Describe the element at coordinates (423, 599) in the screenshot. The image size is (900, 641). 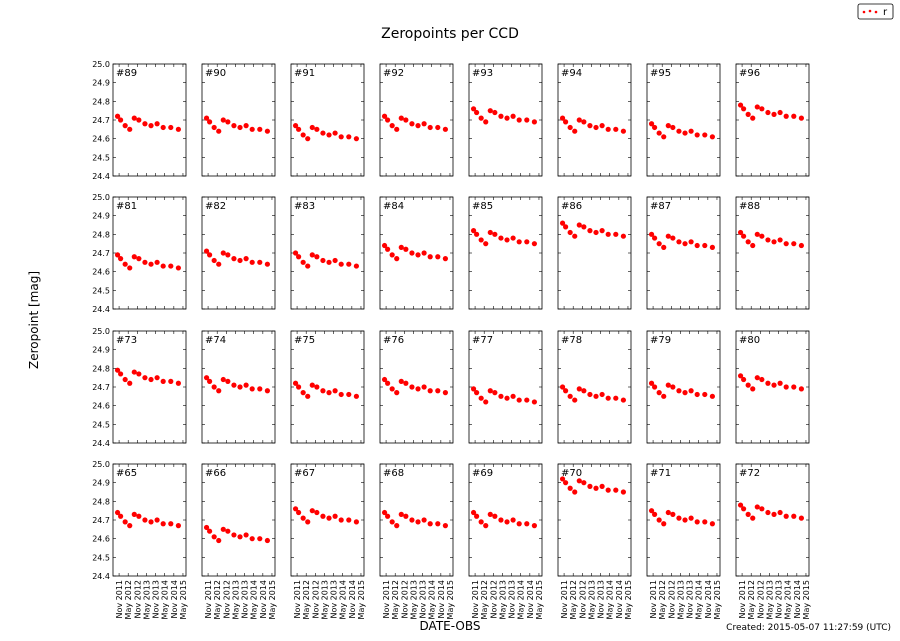
I see `x-tick-label: Nov 2013` at that location.